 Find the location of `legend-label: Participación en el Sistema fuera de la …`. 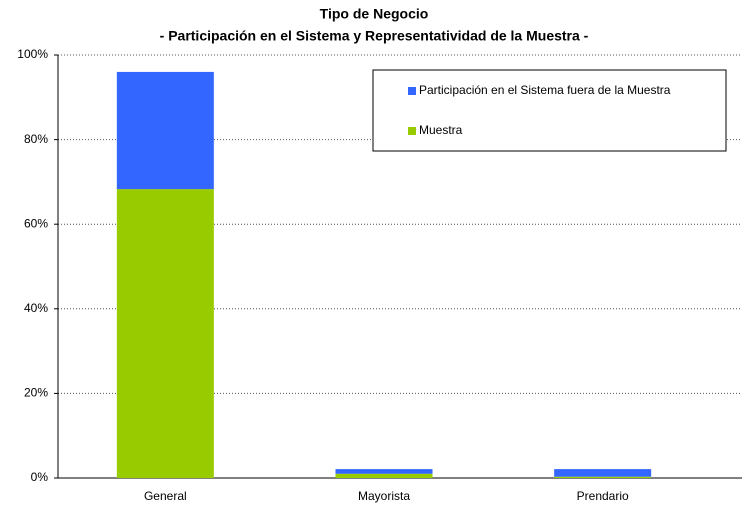

legend-label: Participación en el Sistema fuera de la … is located at coordinates (545, 90).